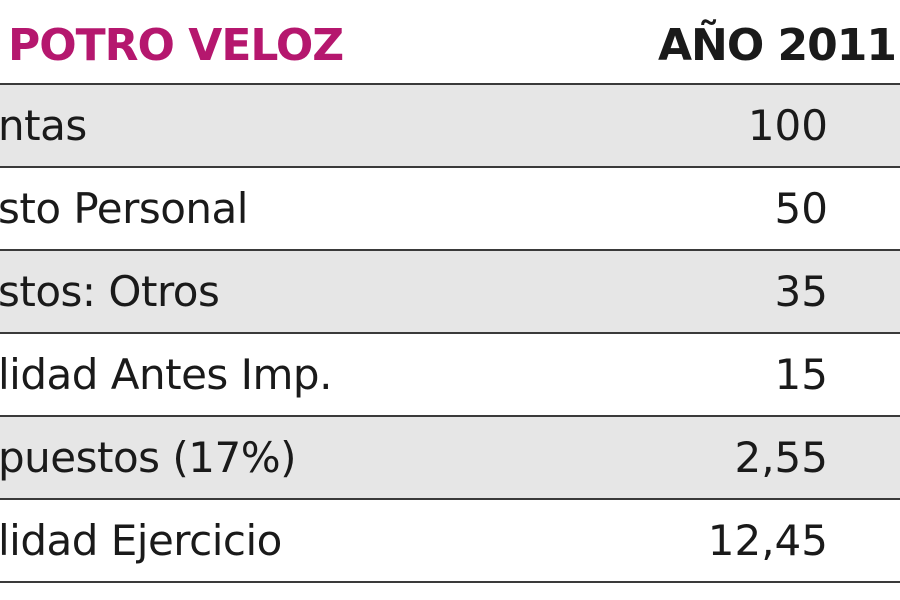  What do you see at coordinates (148, 457) in the screenshot?
I see `row-label: puestos (17%)` at bounding box center [148, 457].